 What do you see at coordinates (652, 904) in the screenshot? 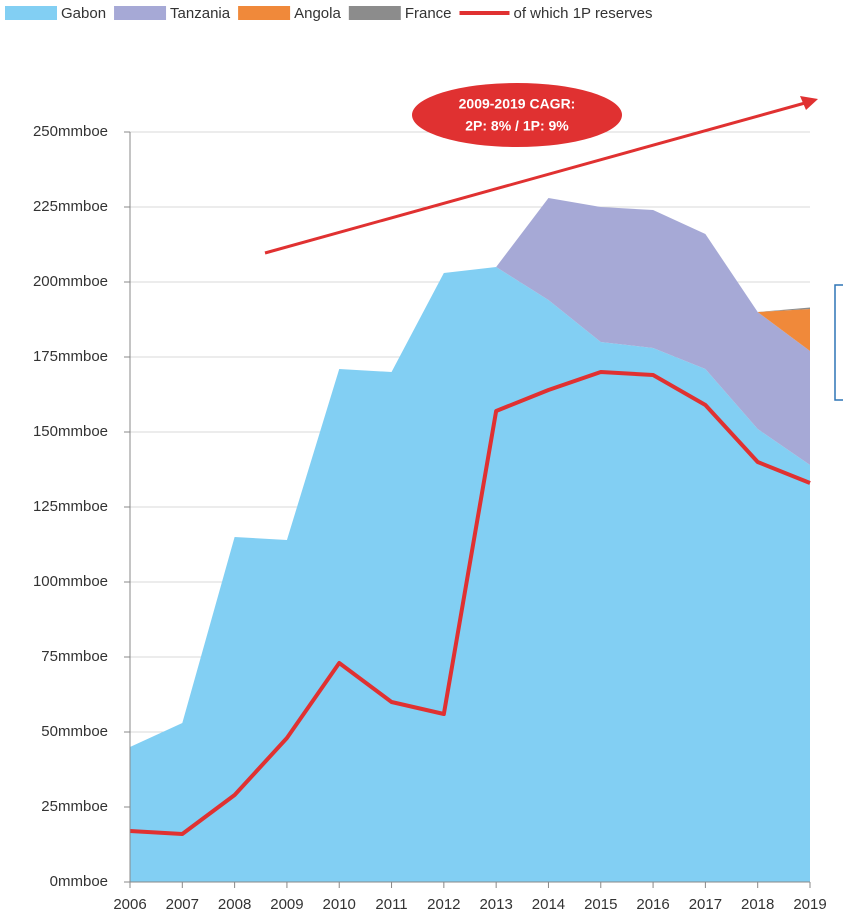
I see `x-tick-label: 2016` at bounding box center [652, 904].